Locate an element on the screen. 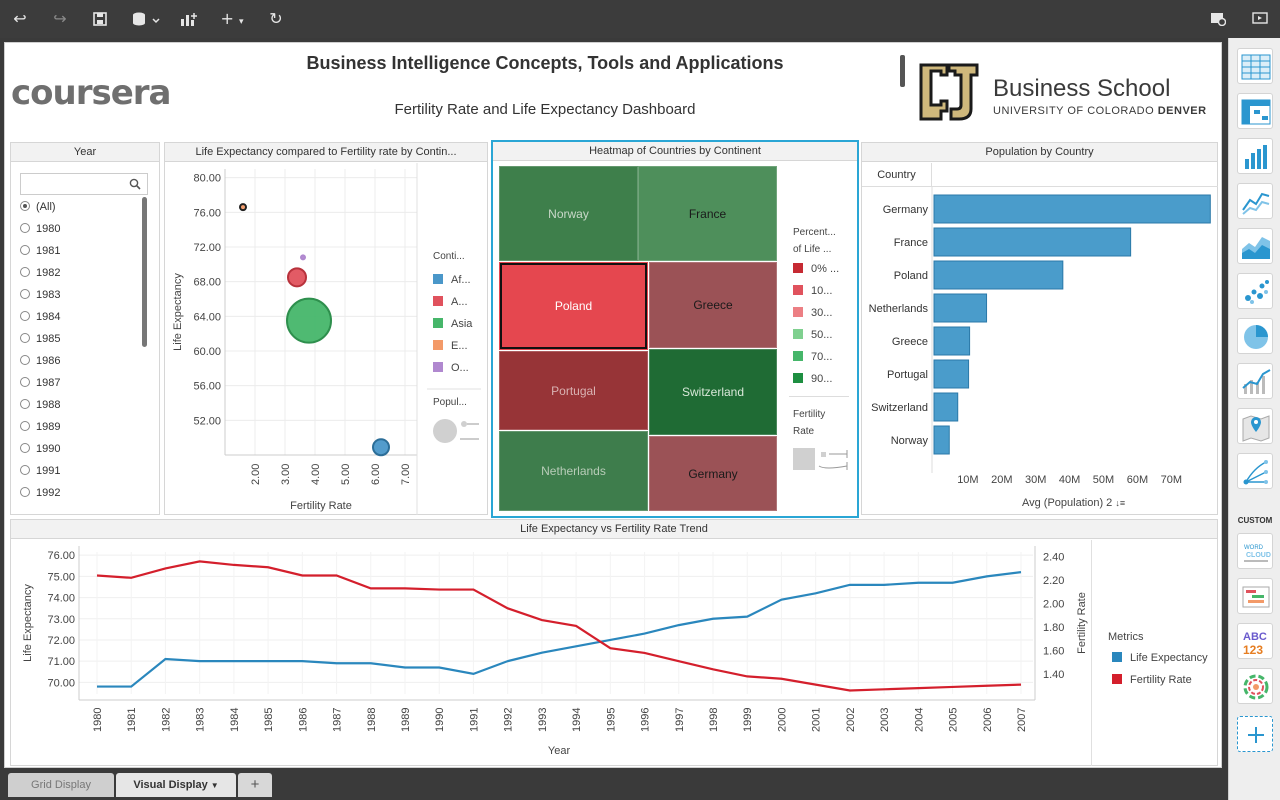 This screenshot has width=1280, height=800. tab-grid-display: Grid Display is located at coordinates (61, 785).